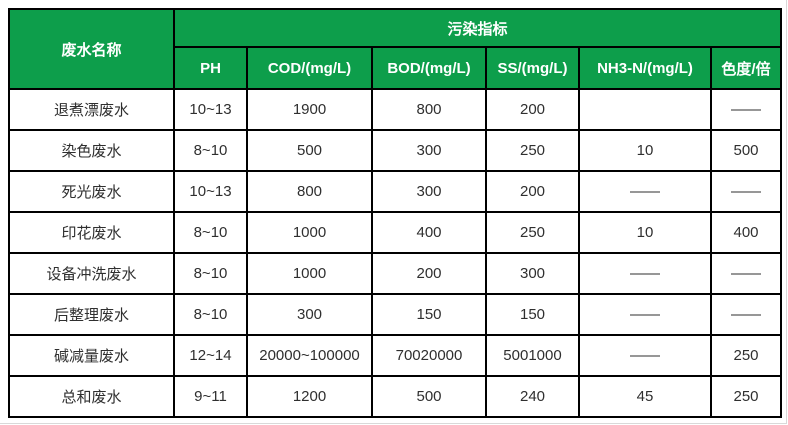  I want to click on cell-name: 死光废水, so click(91, 191).